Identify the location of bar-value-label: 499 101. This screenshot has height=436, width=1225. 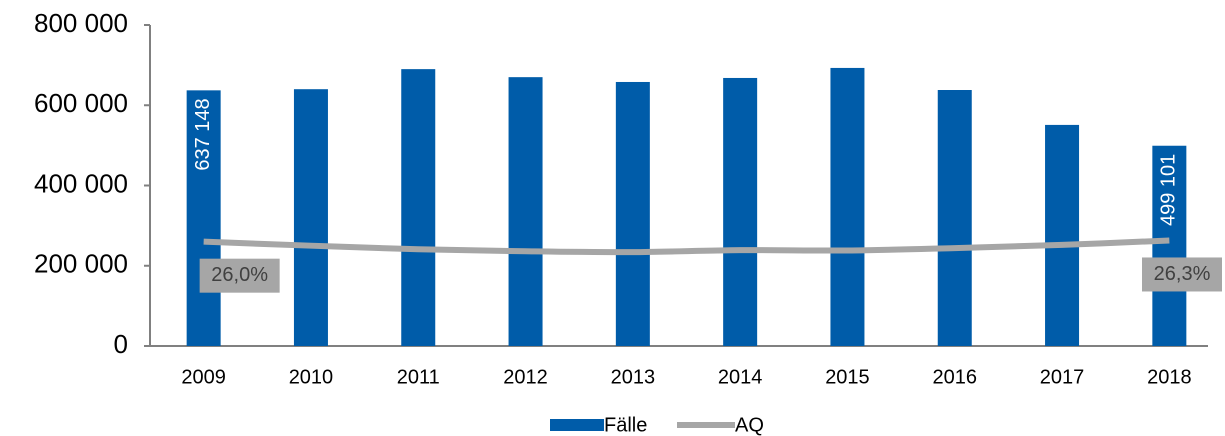
(1169, 190).